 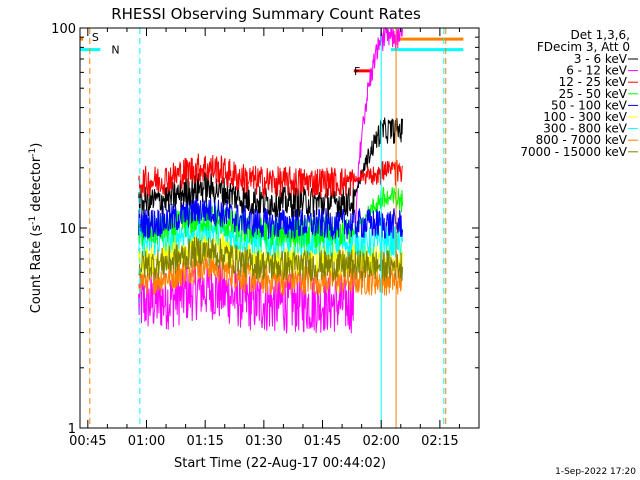 I want to click on legend-entry-3-6keV: 3 - 6 keV, so click(x=601, y=59).